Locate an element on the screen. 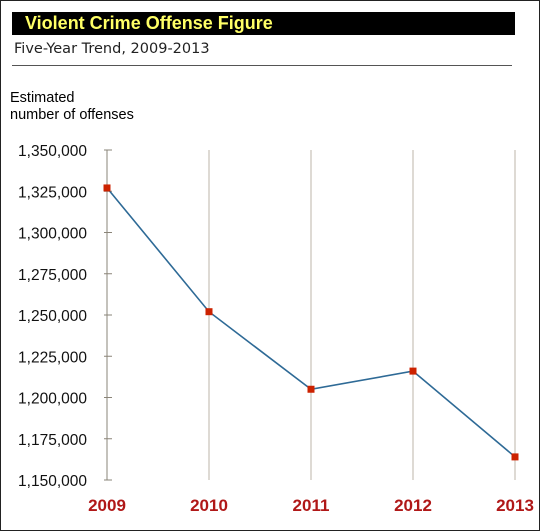  y-axis-label-line-2: number of offenses is located at coordinates (72, 115).